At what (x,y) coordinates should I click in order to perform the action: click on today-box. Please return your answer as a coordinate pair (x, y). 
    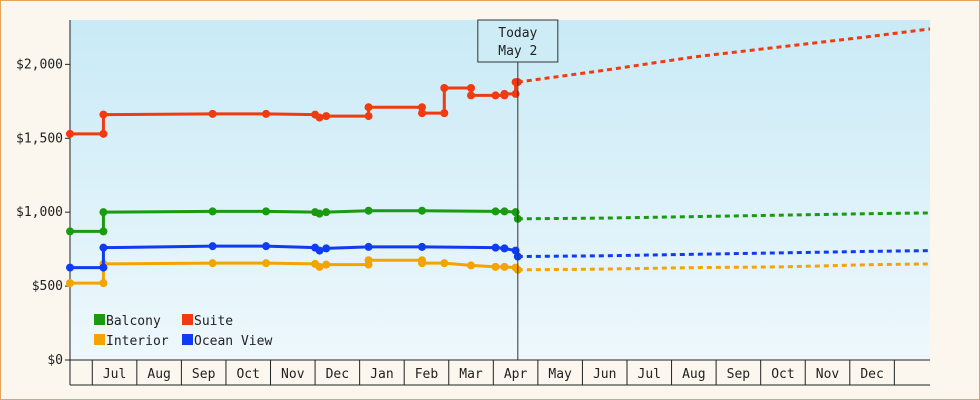
    Looking at the image, I should click on (518, 41).